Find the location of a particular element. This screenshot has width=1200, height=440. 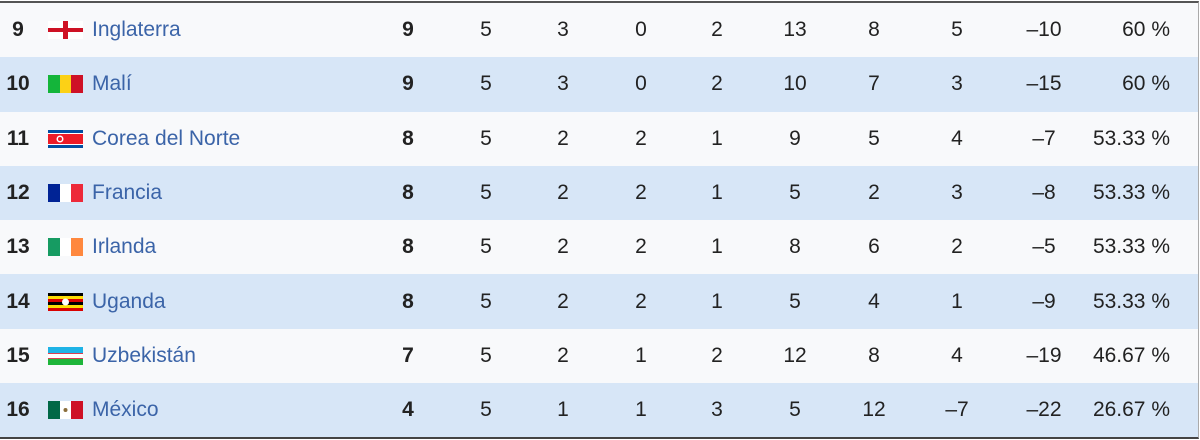

value-cell: –19 is located at coordinates (1044, 355).